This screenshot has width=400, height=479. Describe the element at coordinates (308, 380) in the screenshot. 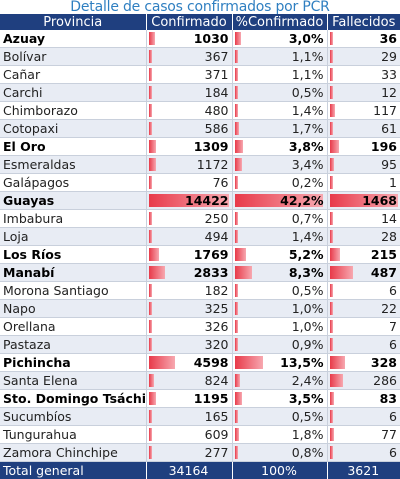

I see `porcentaje-value: 2,4%` at that location.